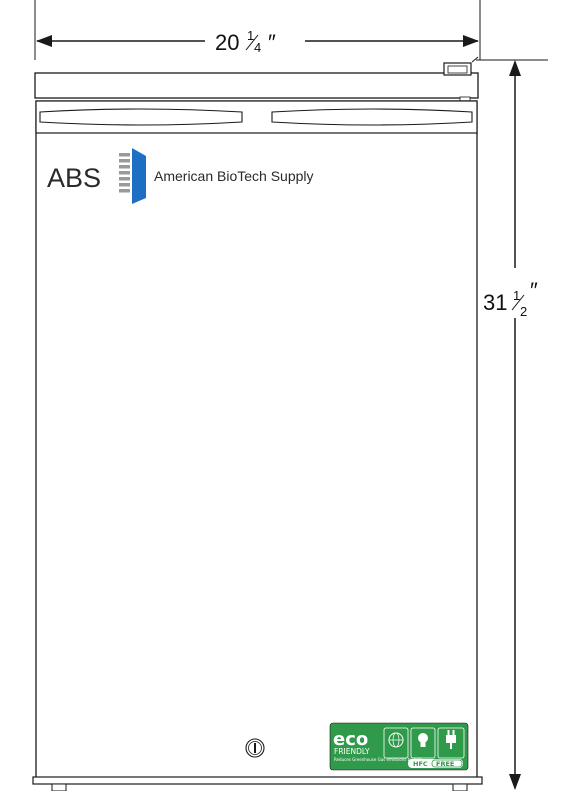 The height and width of the screenshot is (791, 563). I want to click on width-unit: ″, so click(272, 42).